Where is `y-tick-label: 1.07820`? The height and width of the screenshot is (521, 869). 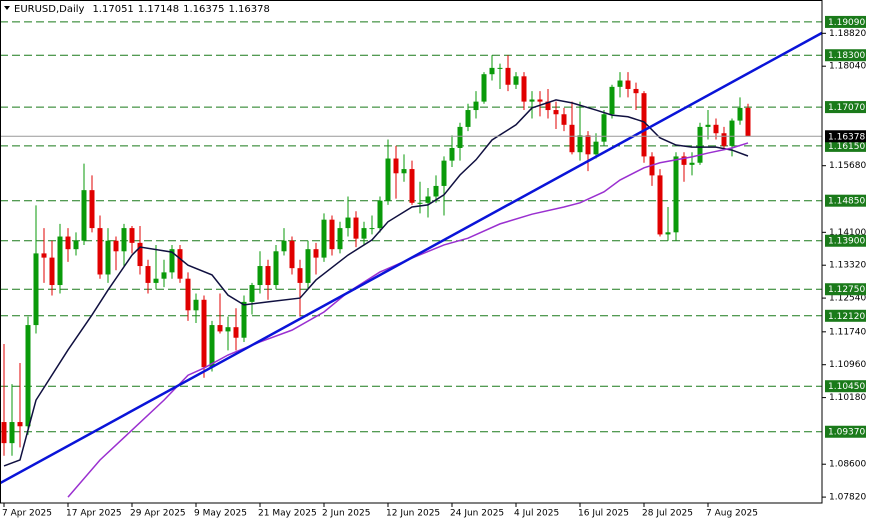 y-tick-label: 1.07820 is located at coordinates (847, 498).